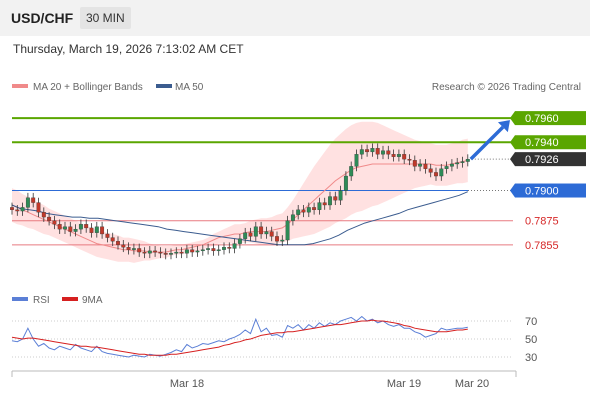  What do you see at coordinates (105, 18) in the screenshot?
I see `timeframe-button: 30 MIN` at bounding box center [105, 18].